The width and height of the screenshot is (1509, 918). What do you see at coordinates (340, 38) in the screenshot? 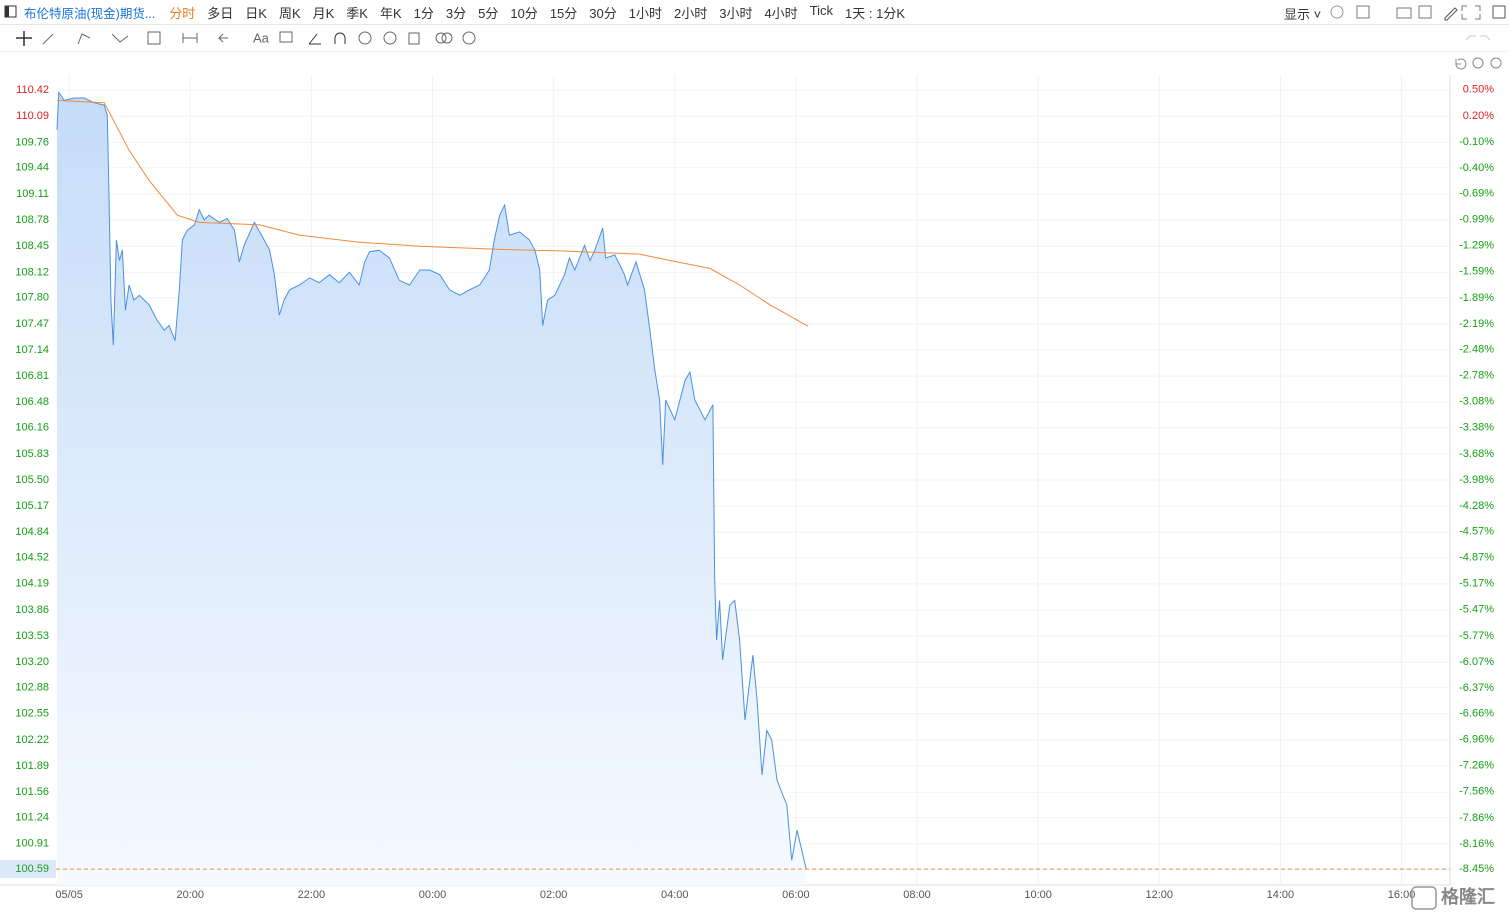
I see `magnet-tool` at bounding box center [340, 38].